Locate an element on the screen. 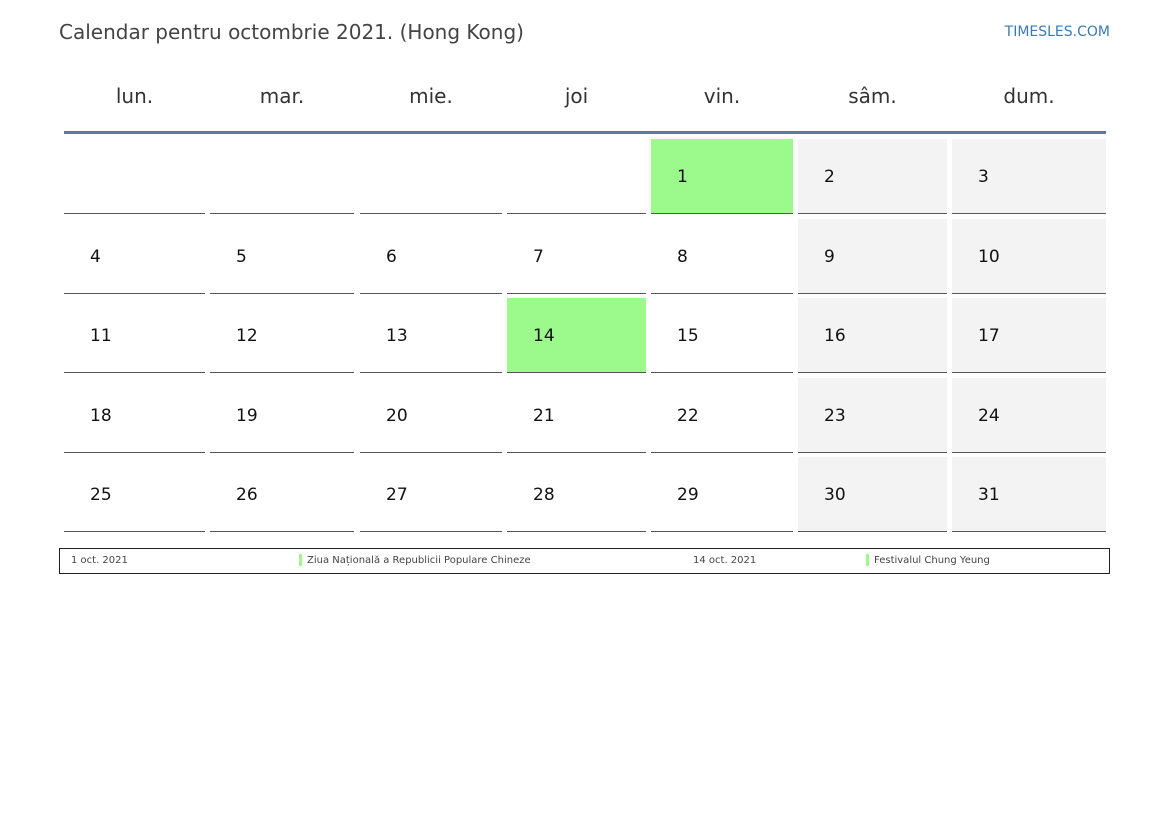 The width and height of the screenshot is (1169, 827). day-cell: 3 is located at coordinates (1029, 176).